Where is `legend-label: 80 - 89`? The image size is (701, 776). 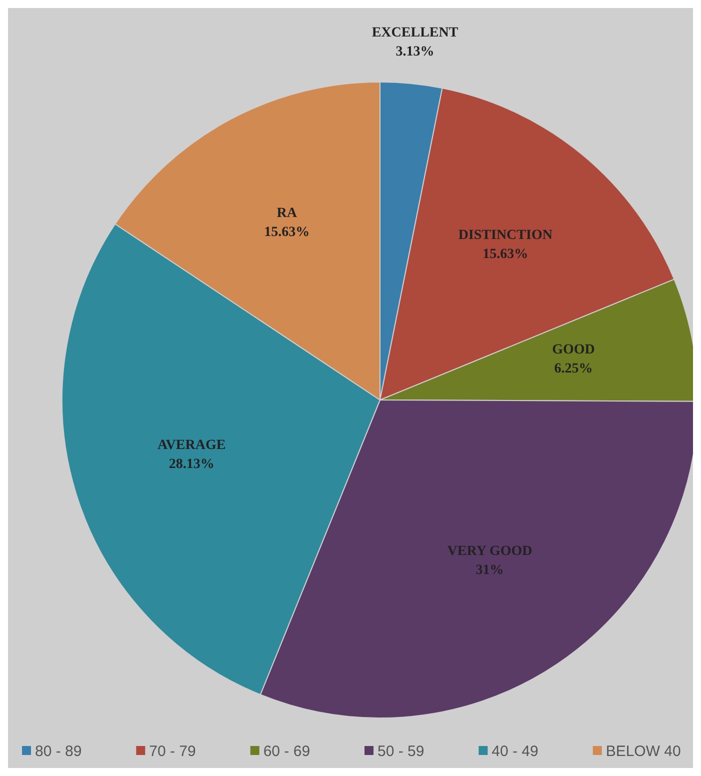
legend-label: 80 - 89 is located at coordinates (58, 751).